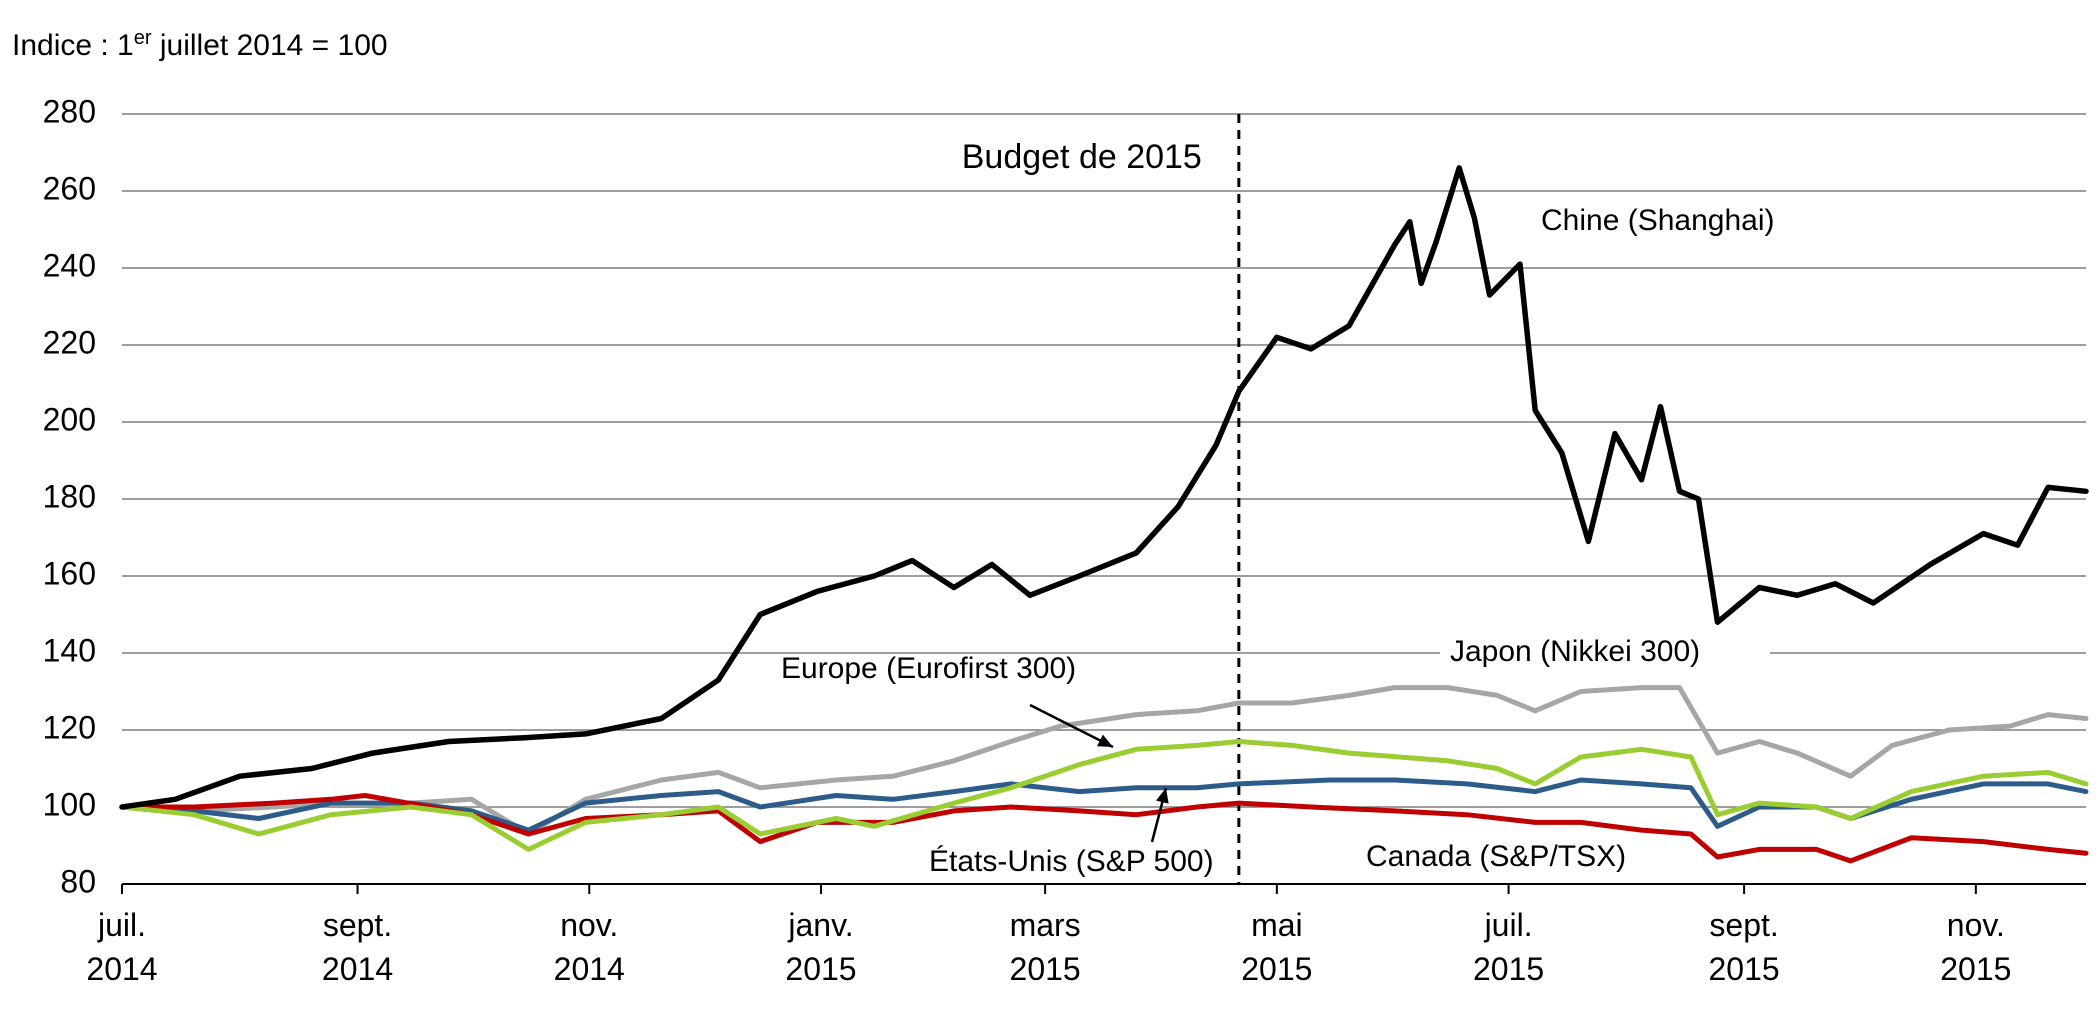 This screenshot has height=1017, width=2099. What do you see at coordinates (1071, 861) in the screenshot?
I see `series-label: États-Unis (S&P 500)` at bounding box center [1071, 861].